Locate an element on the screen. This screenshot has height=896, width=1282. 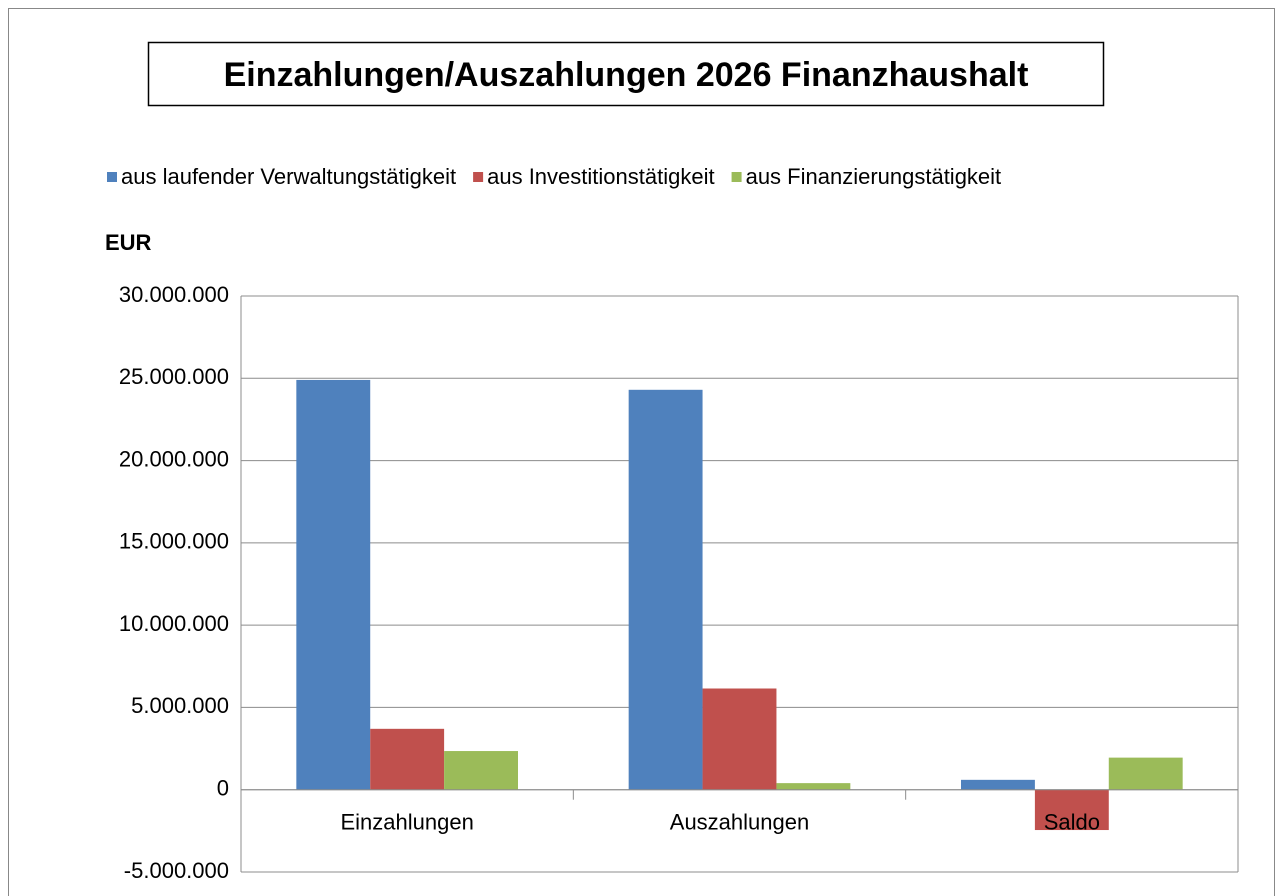
title-box is located at coordinates (626, 74).